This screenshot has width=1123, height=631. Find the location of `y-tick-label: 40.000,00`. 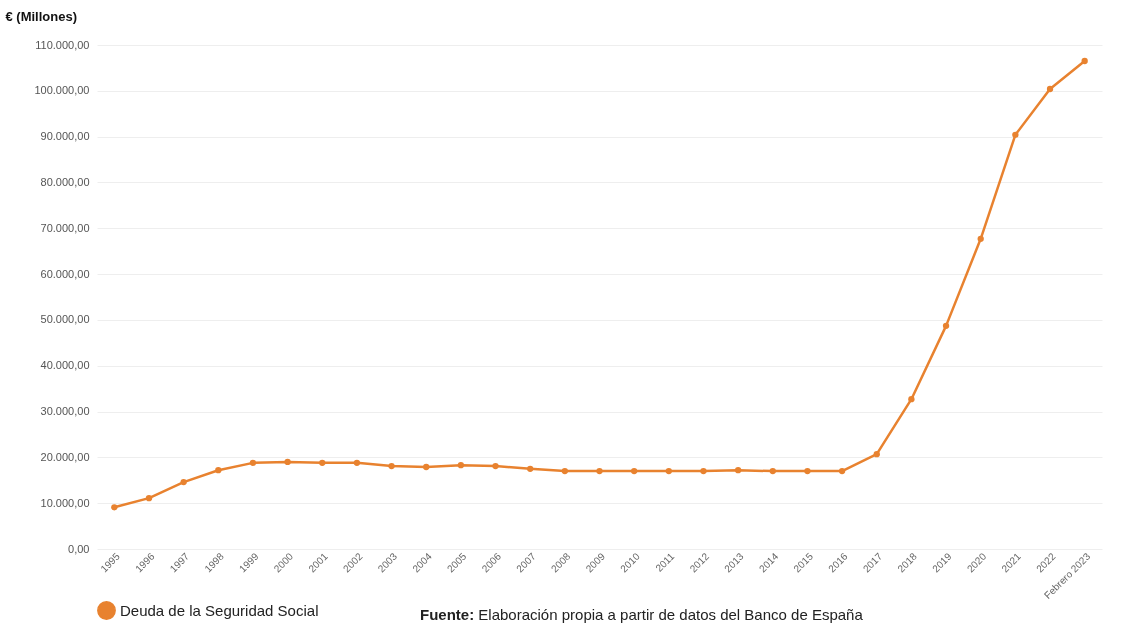

y-tick-label: 40.000,00 is located at coordinates (65, 365).